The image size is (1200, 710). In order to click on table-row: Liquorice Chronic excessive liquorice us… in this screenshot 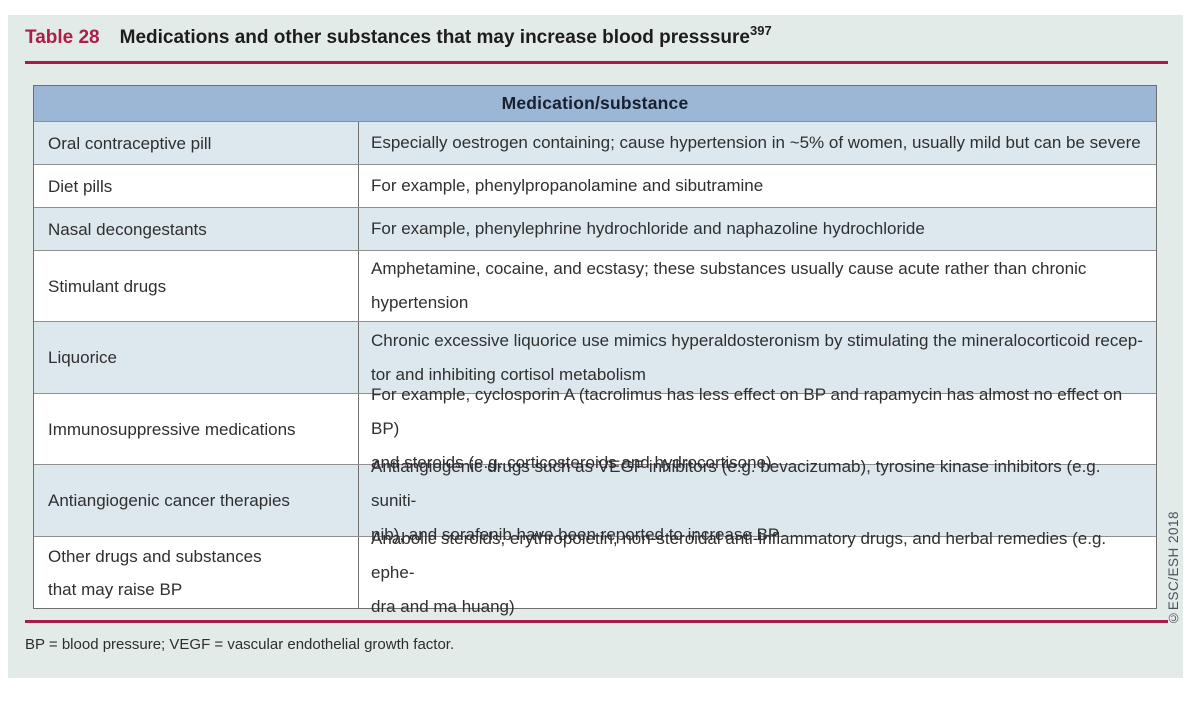, I will do `click(595, 357)`.